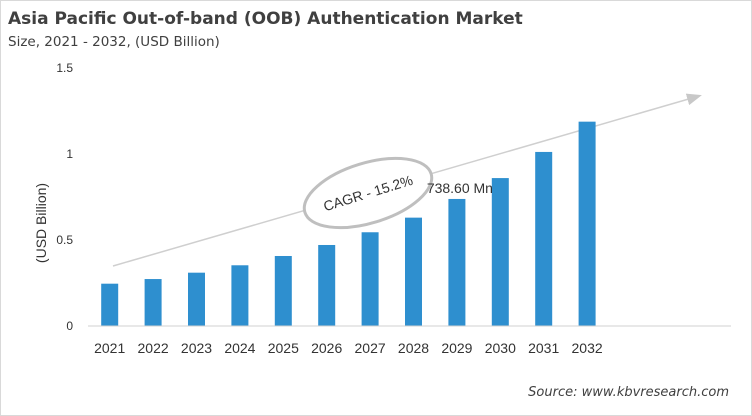 The height and width of the screenshot is (416, 752). Describe the element at coordinates (283, 290) in the screenshot. I see `bar-2025` at that location.